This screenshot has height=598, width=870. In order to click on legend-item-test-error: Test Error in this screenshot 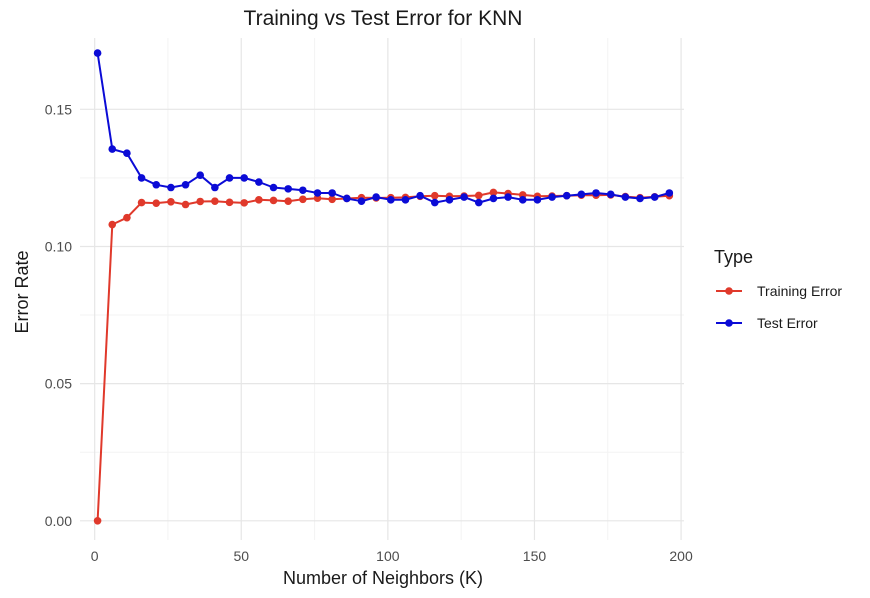, I will do `click(767, 323)`.